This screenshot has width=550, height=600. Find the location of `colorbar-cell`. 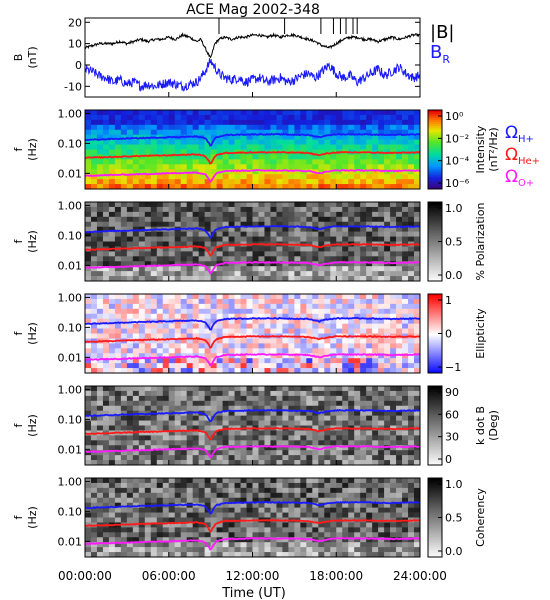

colorbar-cell is located at coordinates (435, 540).